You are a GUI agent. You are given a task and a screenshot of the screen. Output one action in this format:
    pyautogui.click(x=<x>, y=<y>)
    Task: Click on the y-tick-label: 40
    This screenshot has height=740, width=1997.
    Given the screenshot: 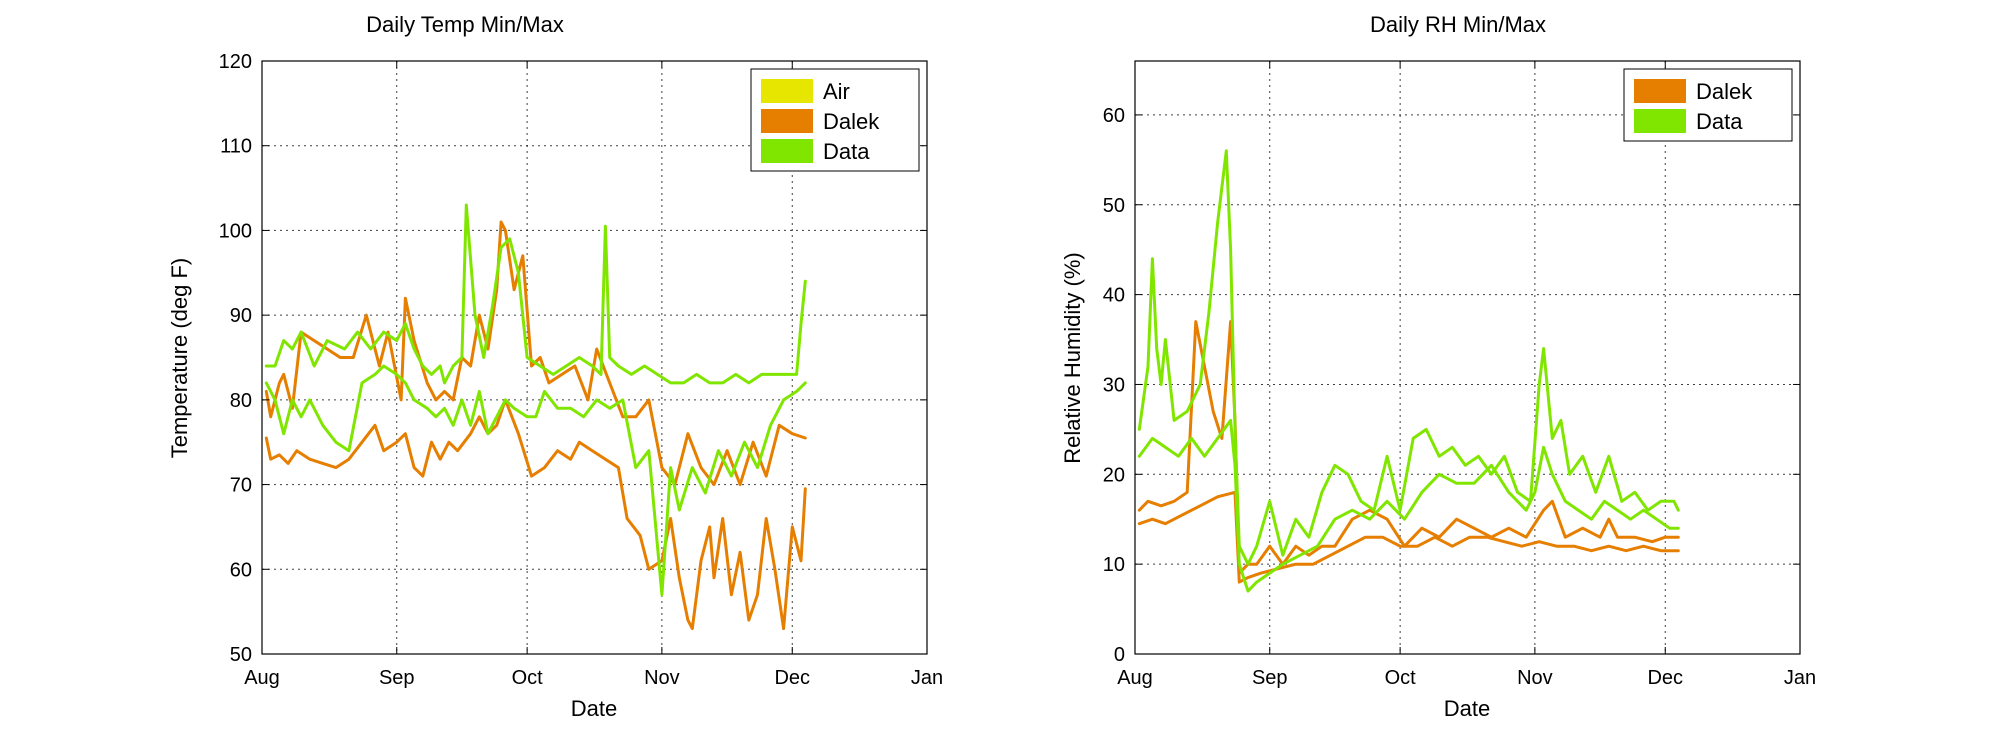 What is the action you would take?
    pyautogui.click(x=1114, y=296)
    